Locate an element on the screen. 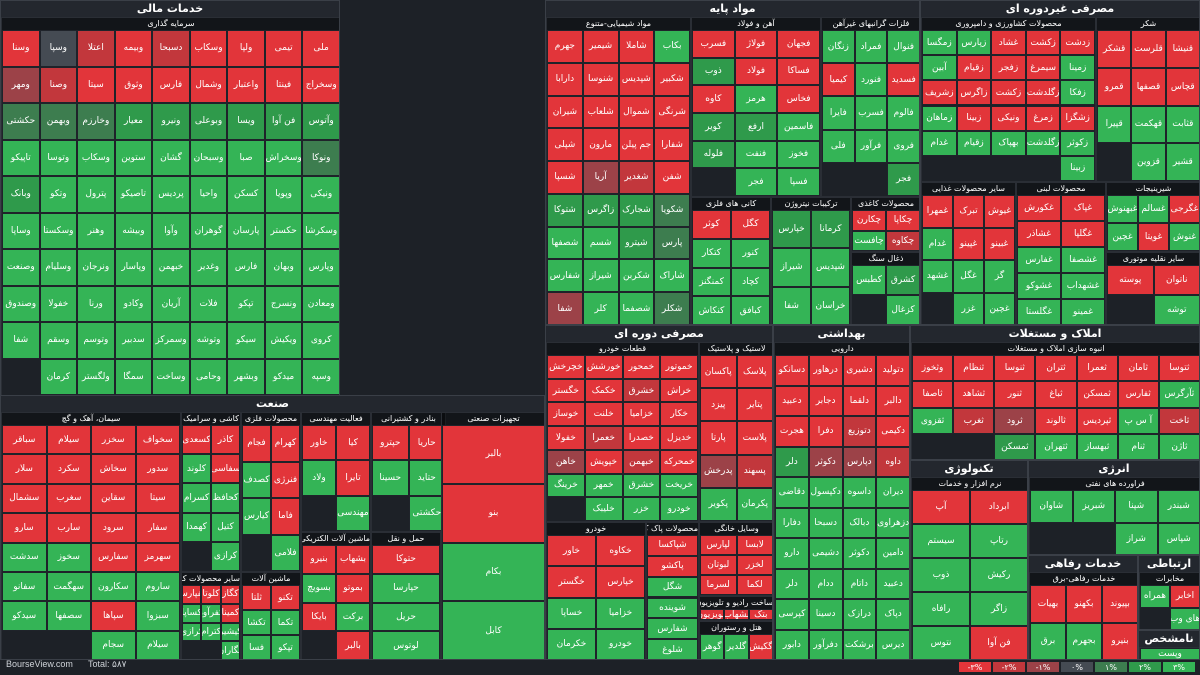  stock-tile: دتولید is located at coordinates (892, 370).